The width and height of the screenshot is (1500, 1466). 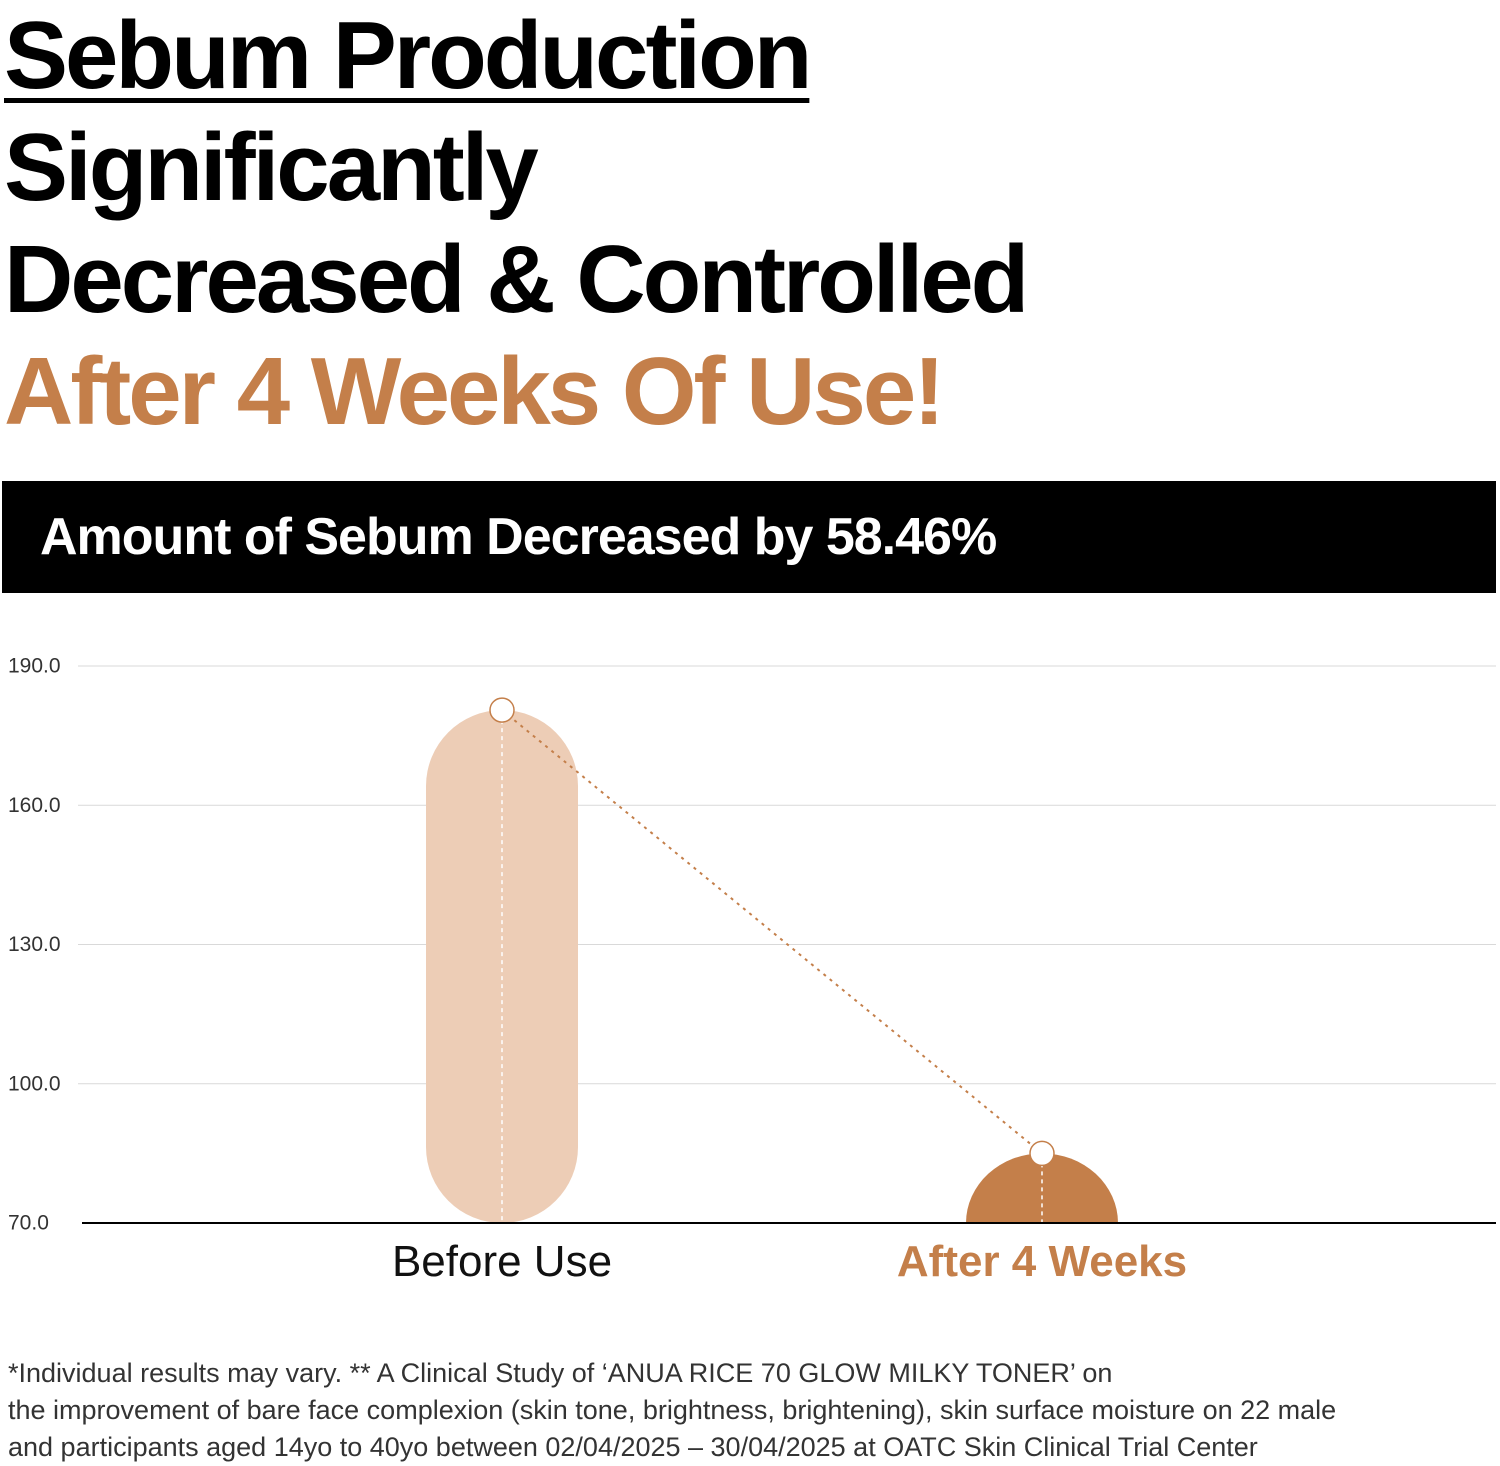 I want to click on trend-connector, so click(x=772, y=932).